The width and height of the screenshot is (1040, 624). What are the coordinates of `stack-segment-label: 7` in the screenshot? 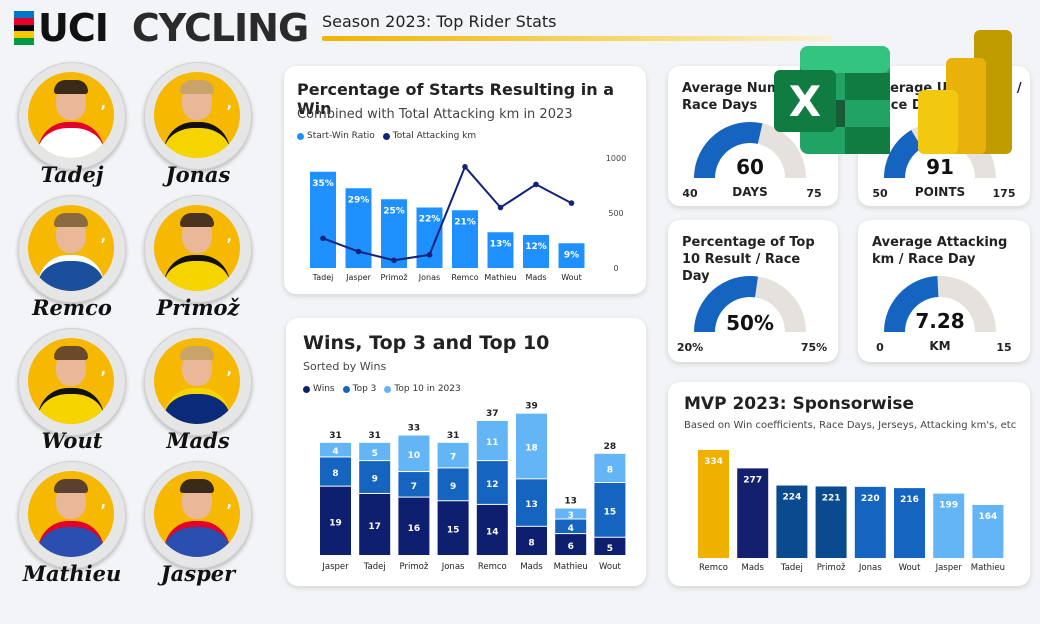 It's located at (453, 458).